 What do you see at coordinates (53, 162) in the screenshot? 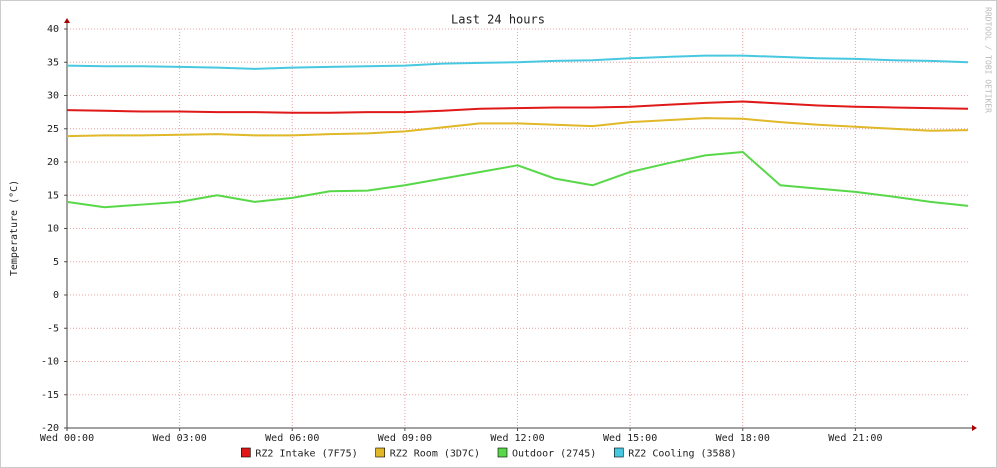
I see `y-tick-label: 20` at bounding box center [53, 162].